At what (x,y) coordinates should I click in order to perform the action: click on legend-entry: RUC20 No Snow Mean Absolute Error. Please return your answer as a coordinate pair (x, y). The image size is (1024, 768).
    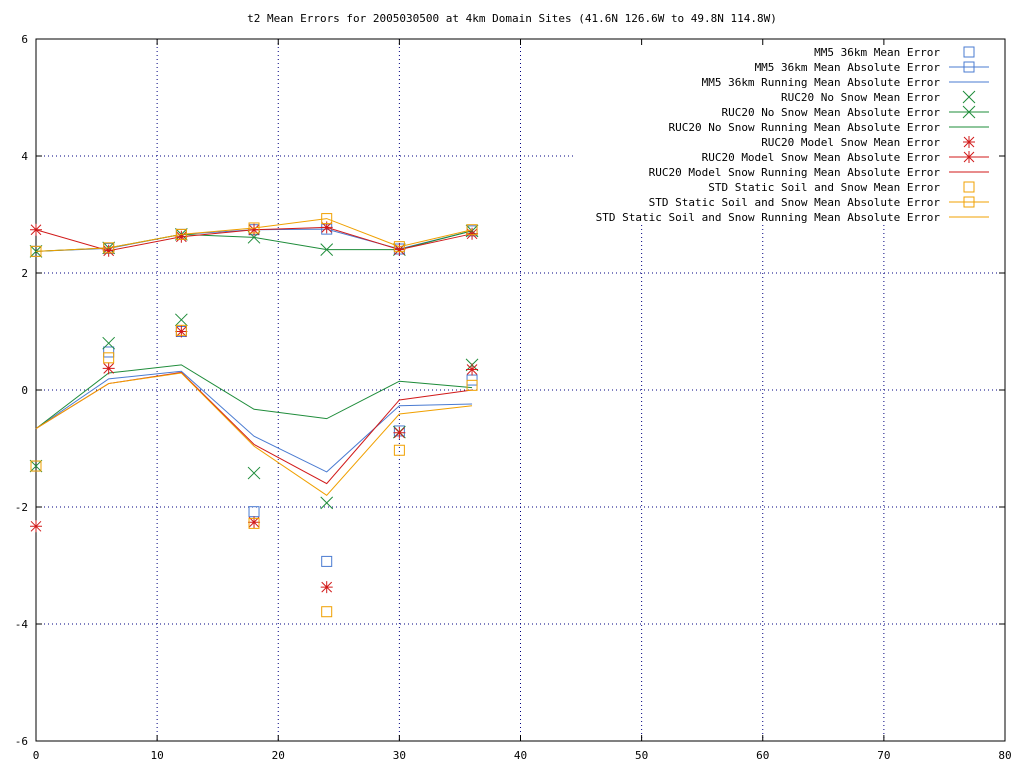
    Looking at the image, I should click on (855, 112).